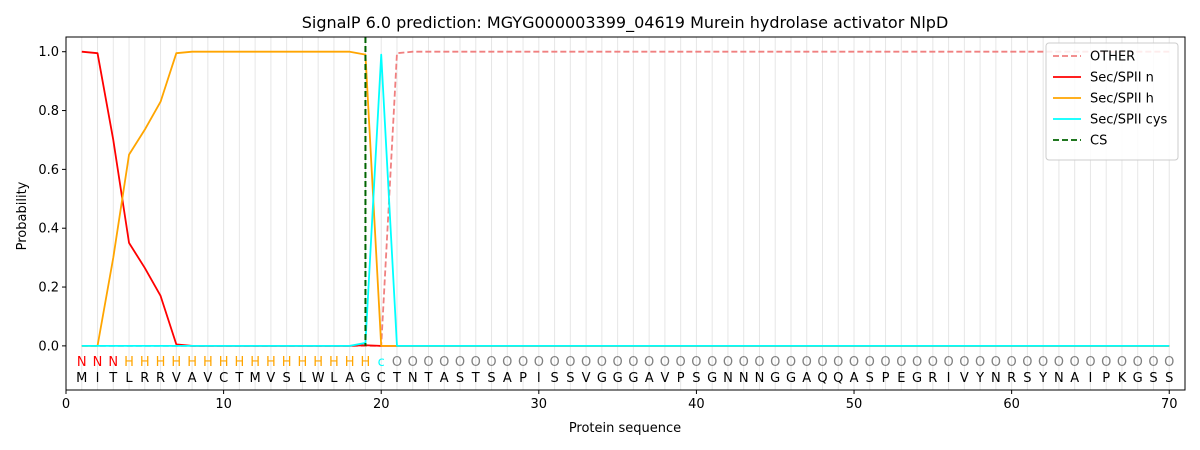 This screenshot has width=1200, height=450. I want to click on y-tick-label: 0.4, so click(48, 229).